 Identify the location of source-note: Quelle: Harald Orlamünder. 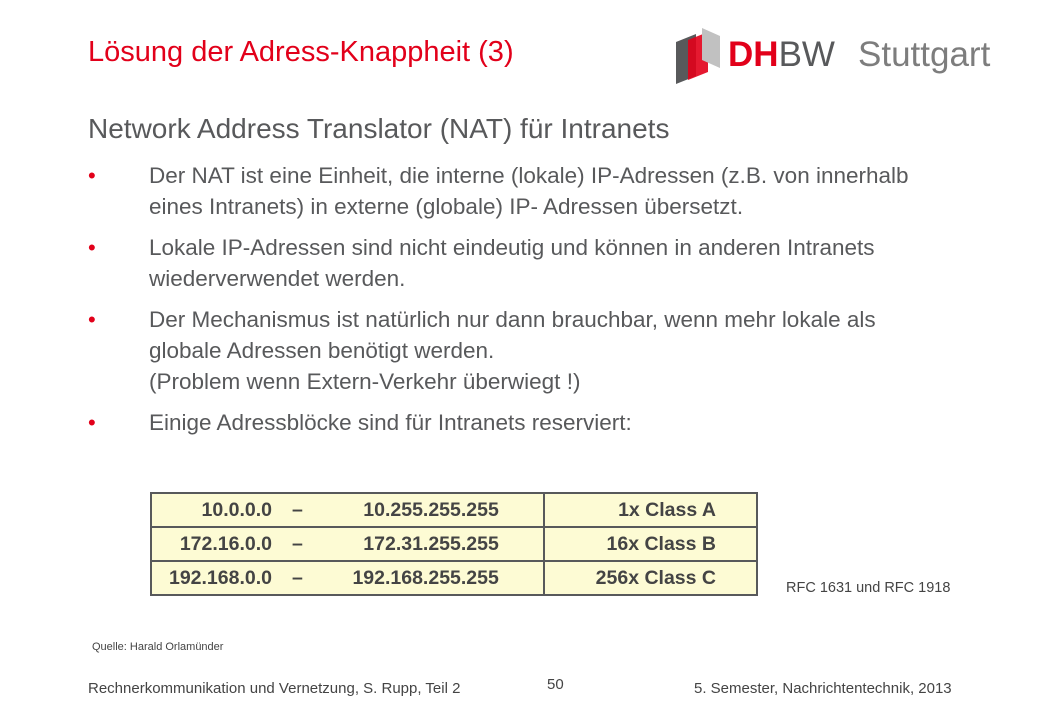
(158, 647).